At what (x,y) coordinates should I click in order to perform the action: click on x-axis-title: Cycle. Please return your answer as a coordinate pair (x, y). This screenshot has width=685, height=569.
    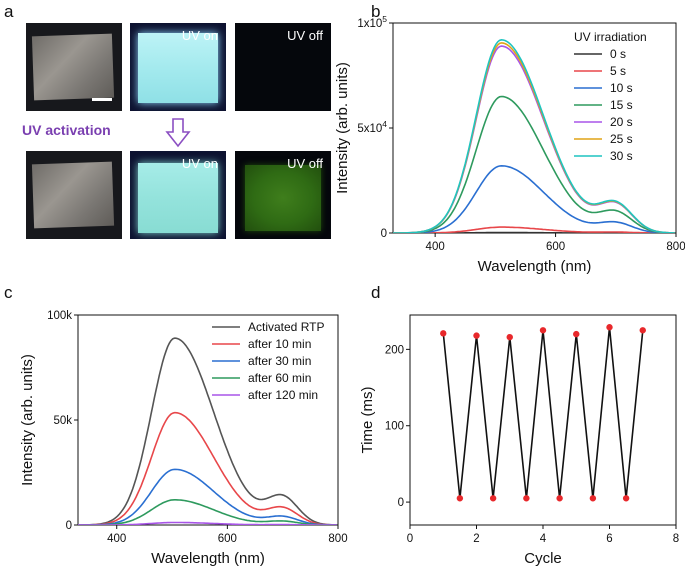
    Looking at the image, I should click on (543, 558).